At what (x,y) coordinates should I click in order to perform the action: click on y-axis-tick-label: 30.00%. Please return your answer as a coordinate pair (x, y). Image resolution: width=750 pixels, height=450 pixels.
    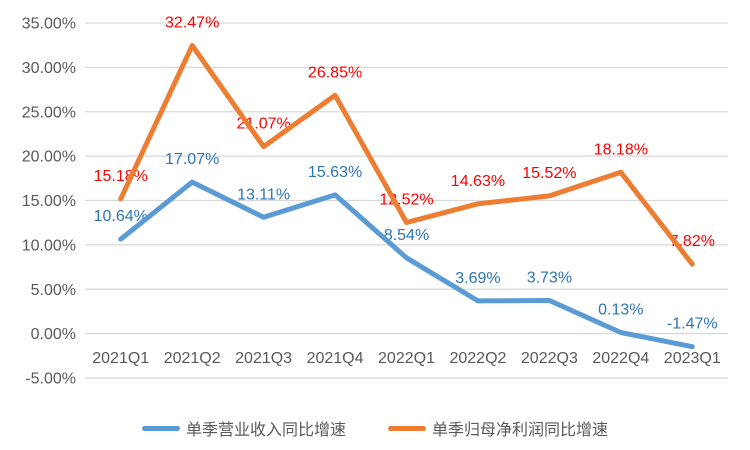
    Looking at the image, I should click on (49, 68).